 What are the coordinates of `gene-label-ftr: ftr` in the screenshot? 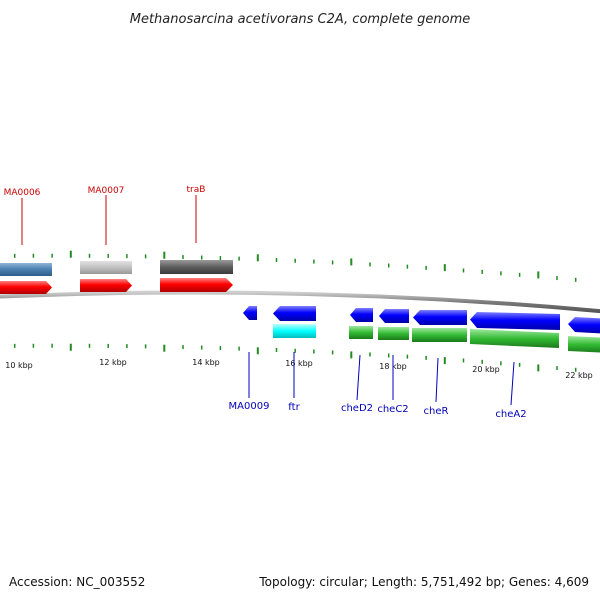 It's located at (294, 407).